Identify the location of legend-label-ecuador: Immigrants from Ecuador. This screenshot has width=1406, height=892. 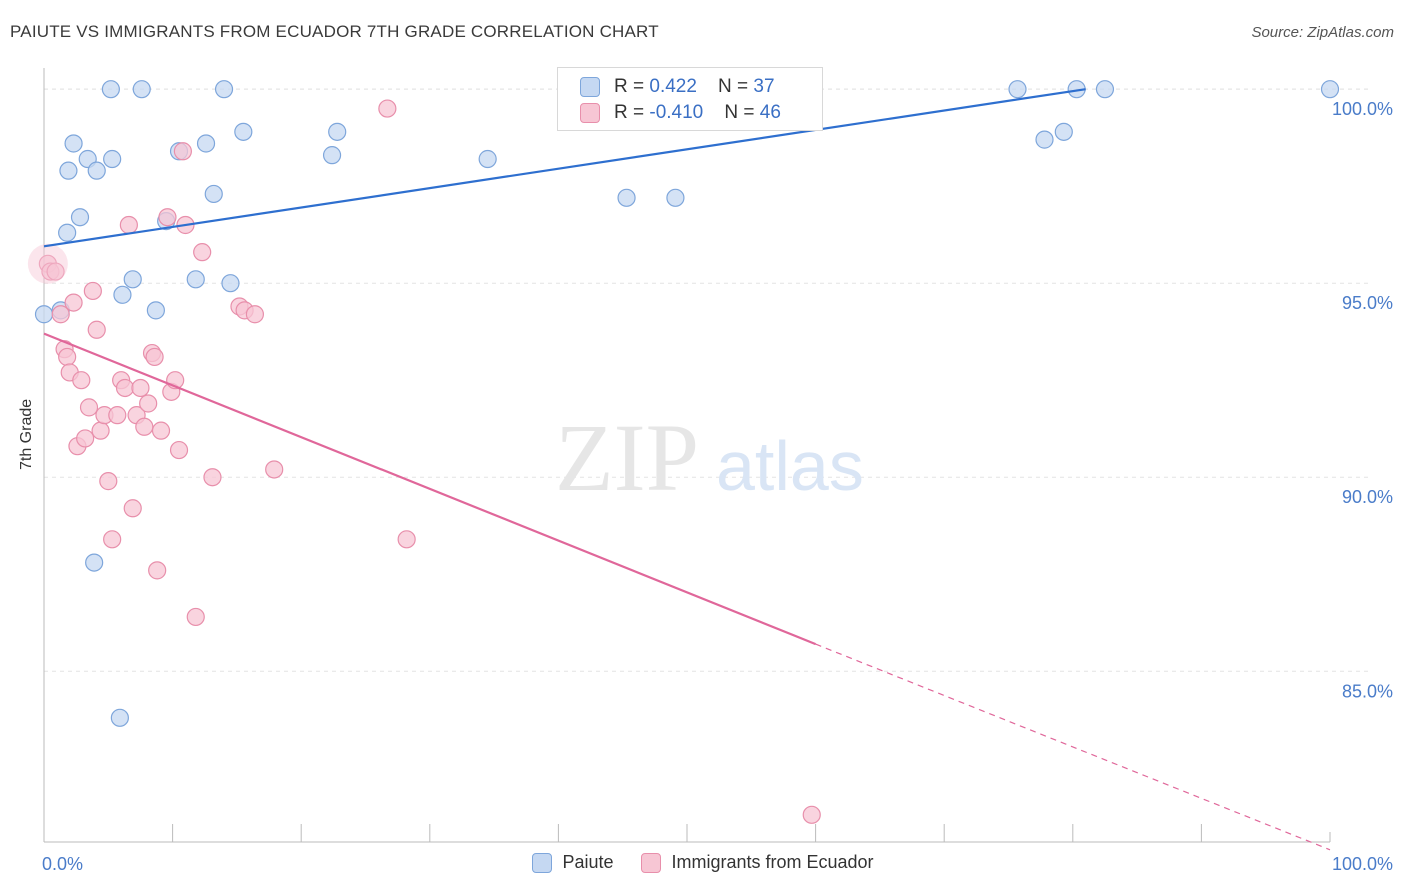
(772, 862).